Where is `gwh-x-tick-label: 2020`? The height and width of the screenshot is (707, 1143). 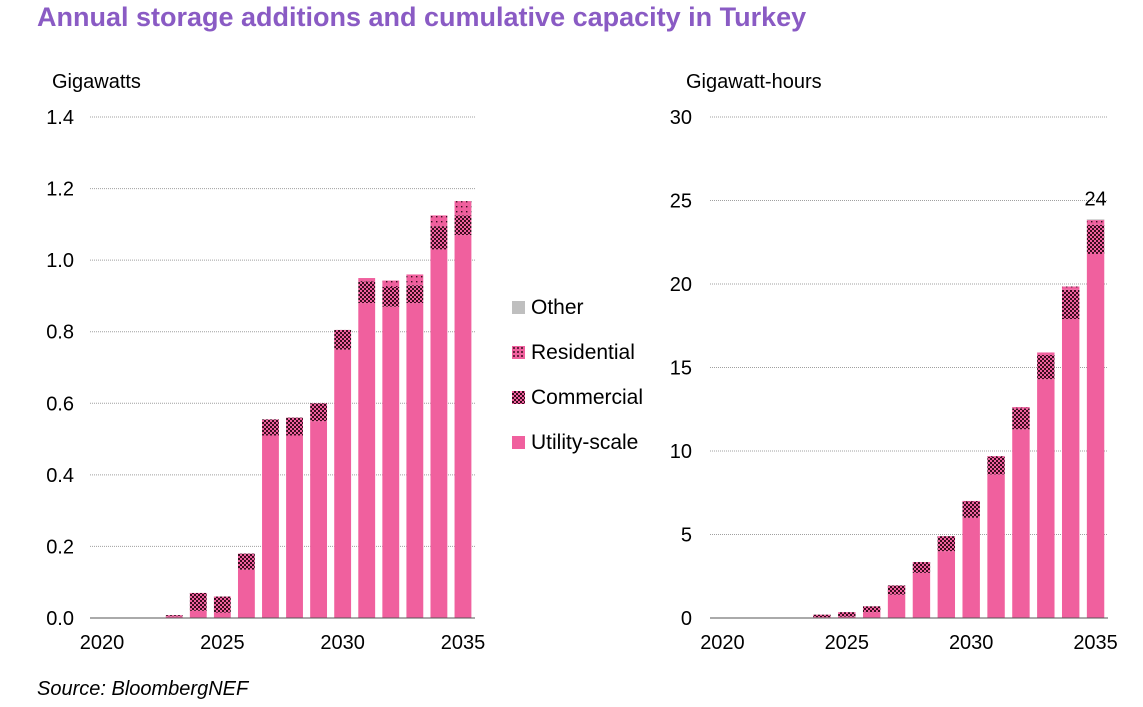 gwh-x-tick-label: 2020 is located at coordinates (722, 643).